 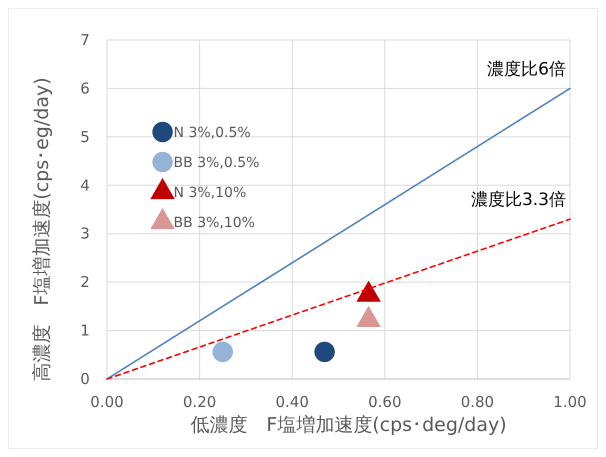 I want to click on y-tick-label: 7, so click(x=85, y=40).